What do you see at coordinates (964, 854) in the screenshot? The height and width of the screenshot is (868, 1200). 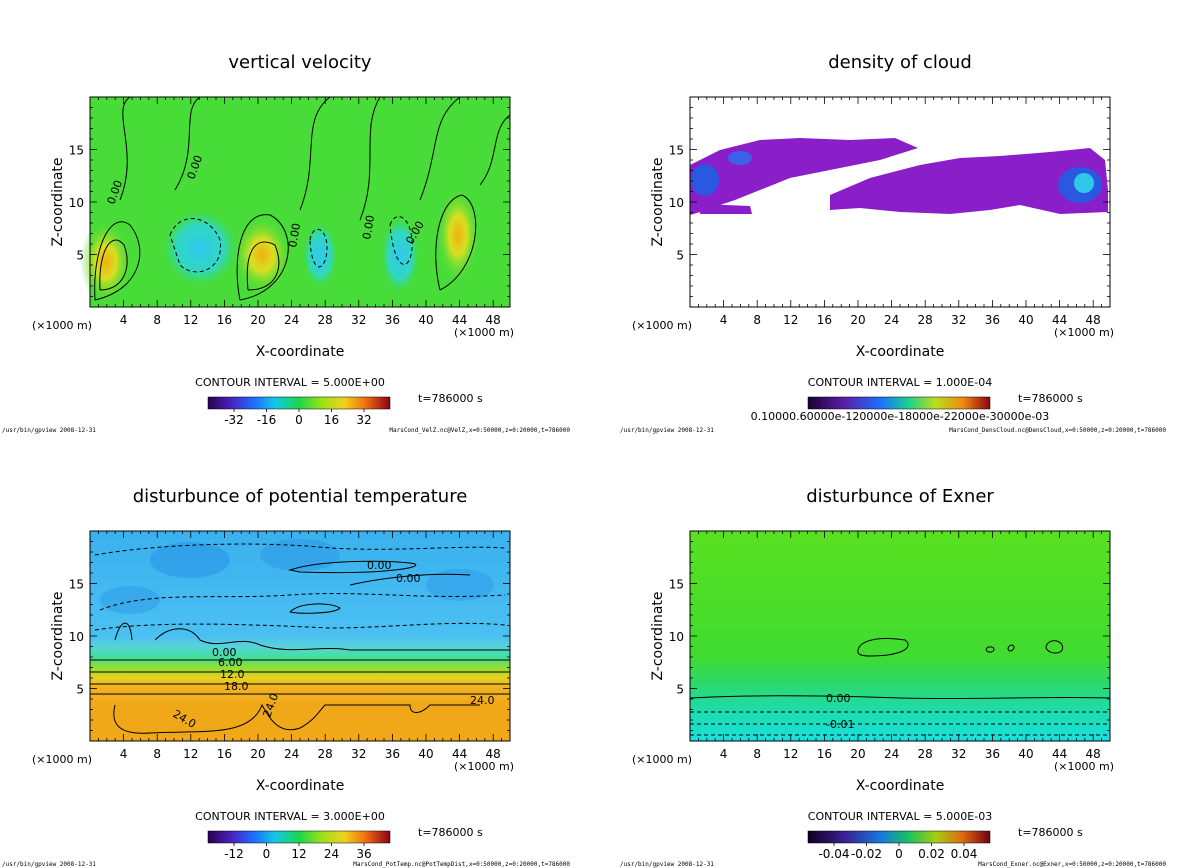 I see `colorbar-tick-label: 0.04` at bounding box center [964, 854].